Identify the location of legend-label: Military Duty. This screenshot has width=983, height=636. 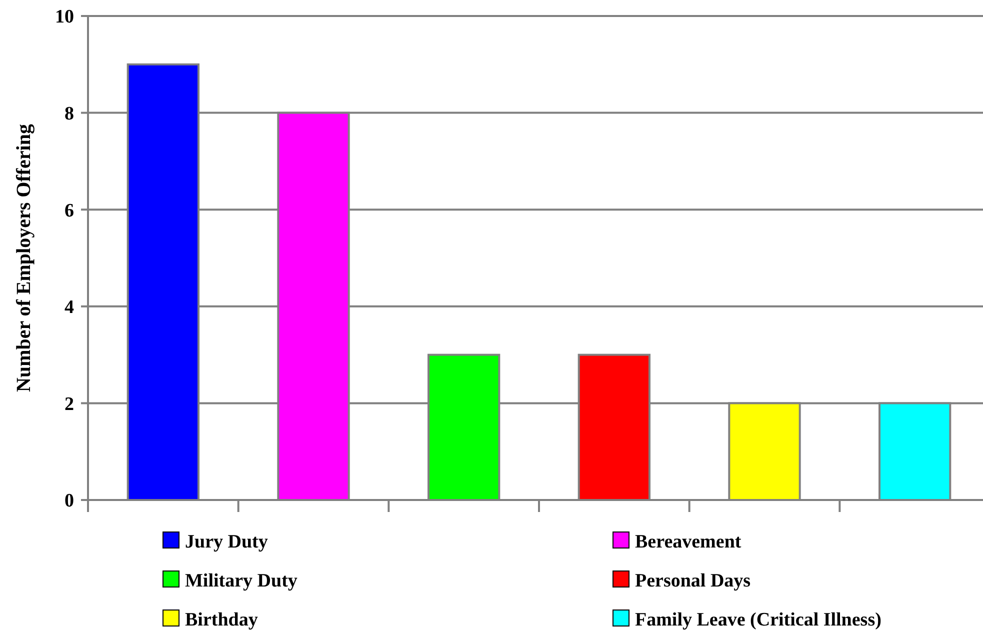
(241, 581).